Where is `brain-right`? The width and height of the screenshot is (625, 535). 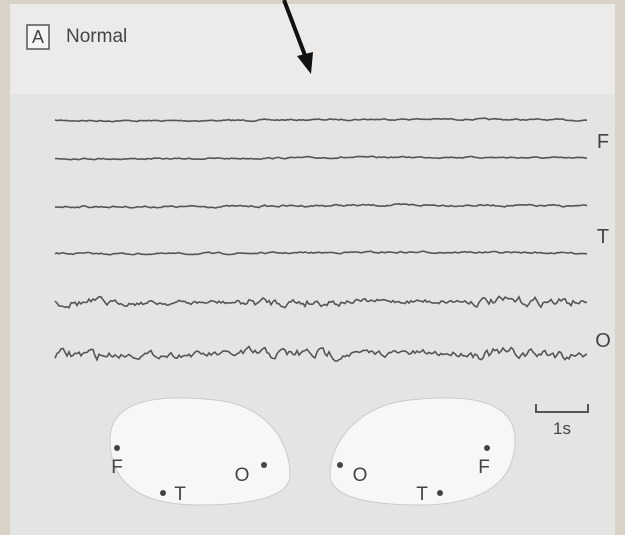
brain-right is located at coordinates (422, 451).